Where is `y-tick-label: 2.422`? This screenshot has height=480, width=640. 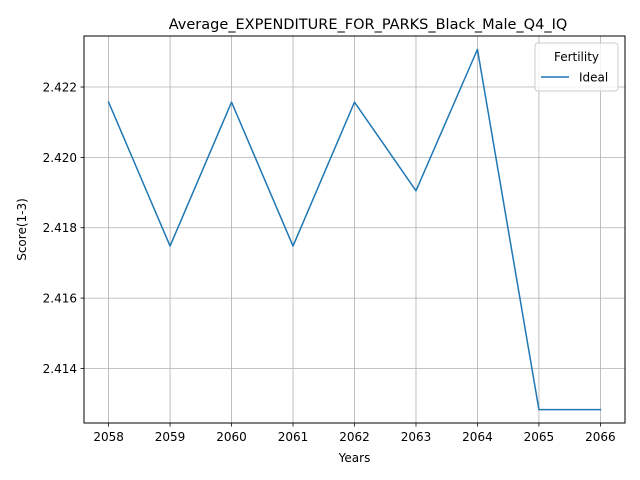 y-tick-label: 2.422 is located at coordinates (60, 88).